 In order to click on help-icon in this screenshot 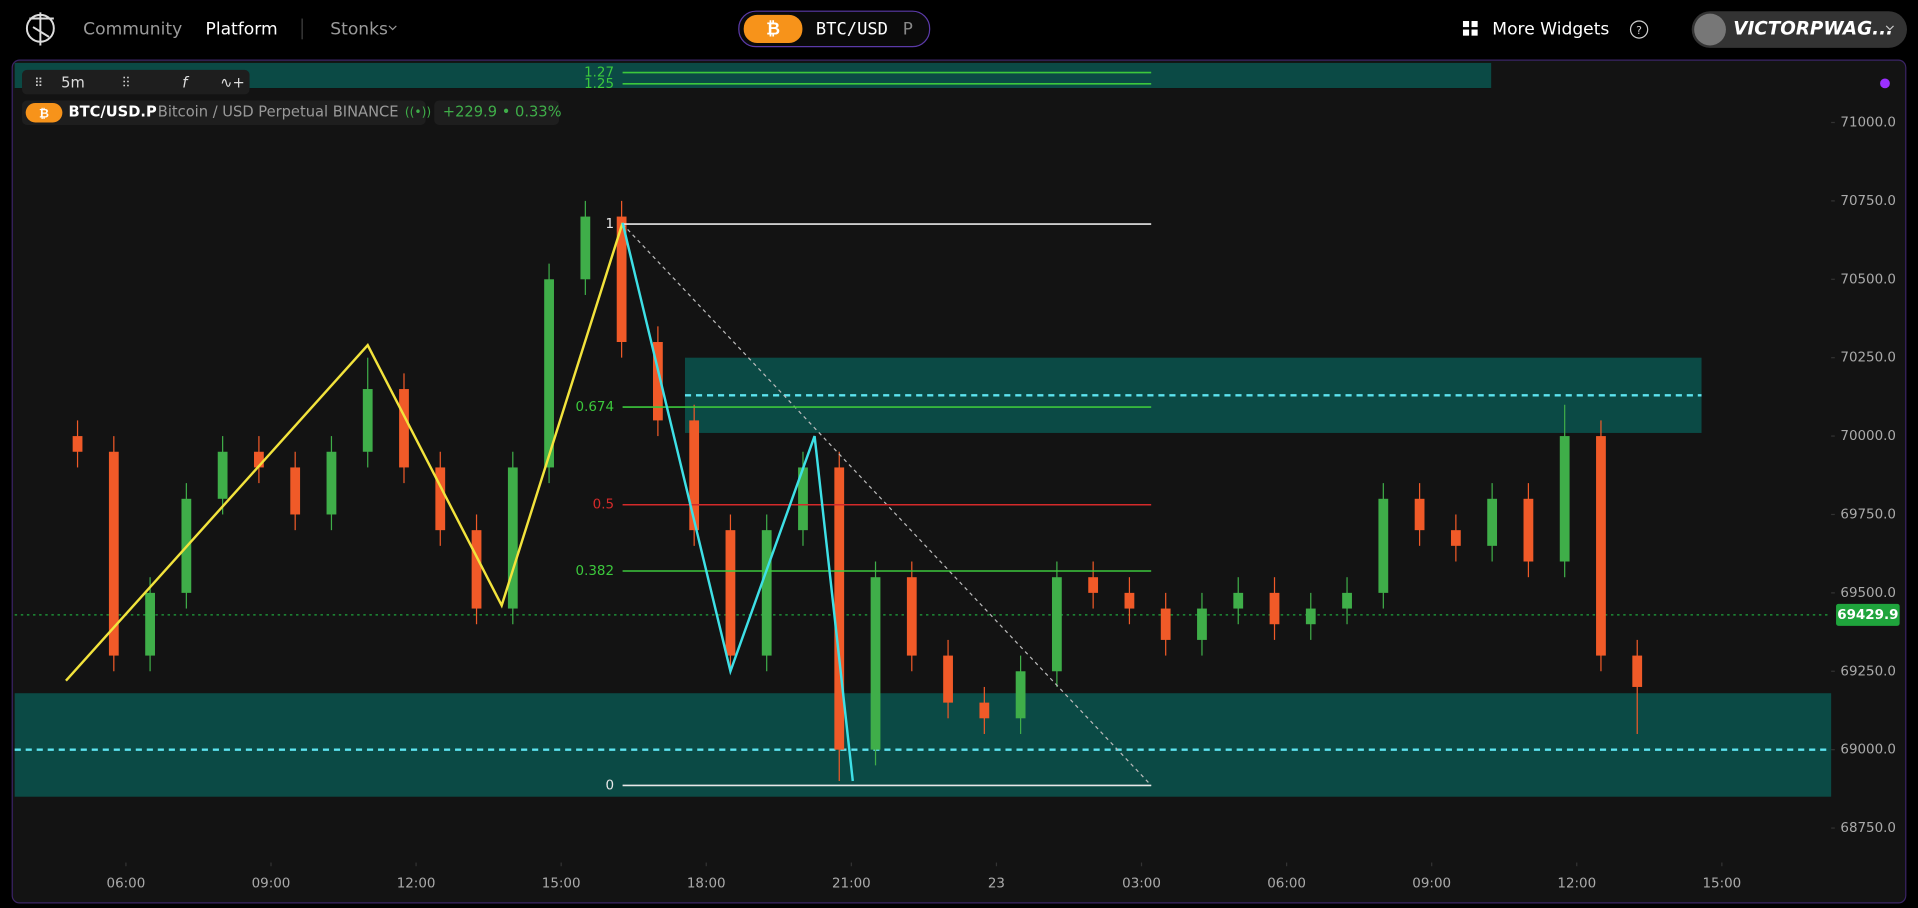, I will do `click(1639, 29)`.